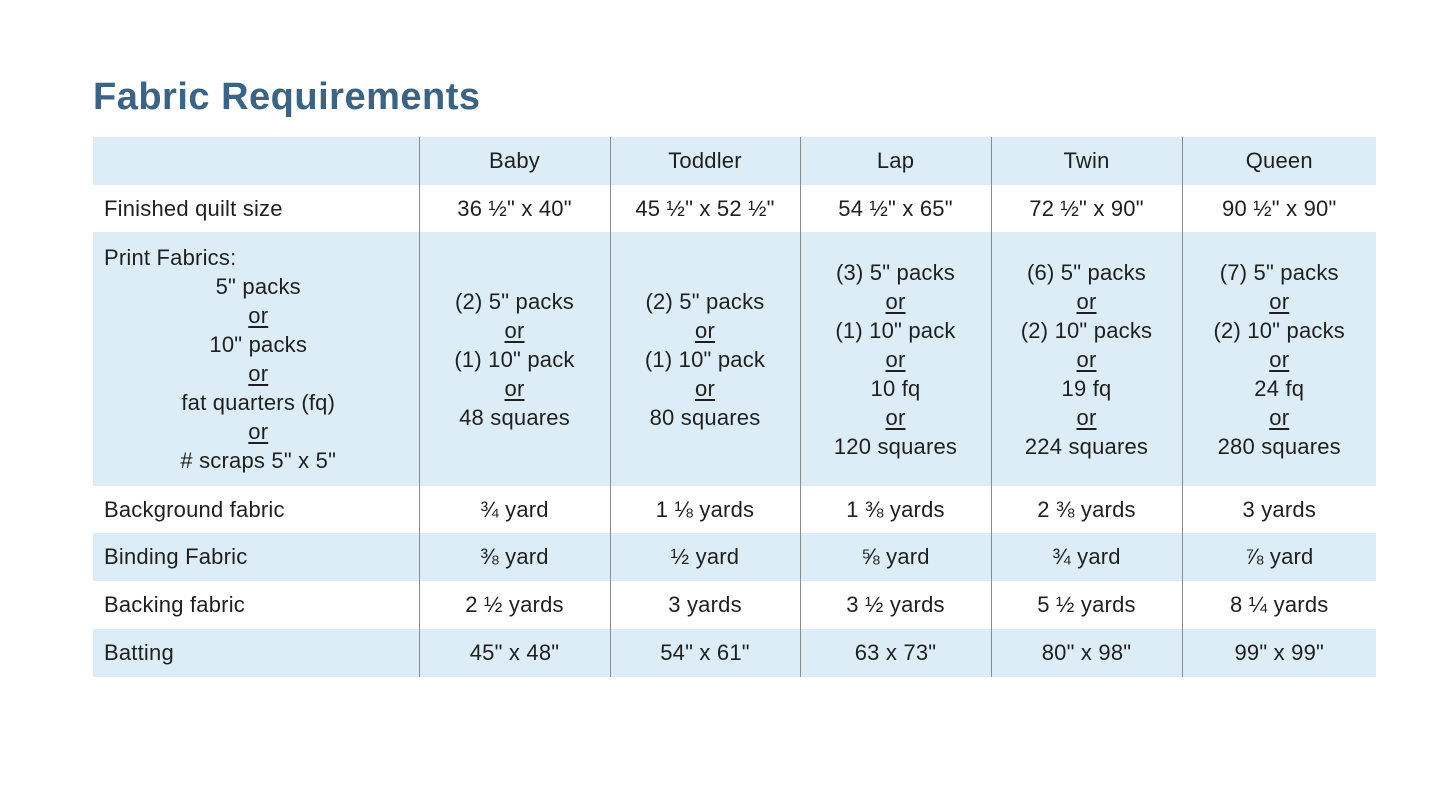 The width and height of the screenshot is (1445, 802). Describe the element at coordinates (705, 605) in the screenshot. I see `cell-backing-toddler: 3 yards` at that location.